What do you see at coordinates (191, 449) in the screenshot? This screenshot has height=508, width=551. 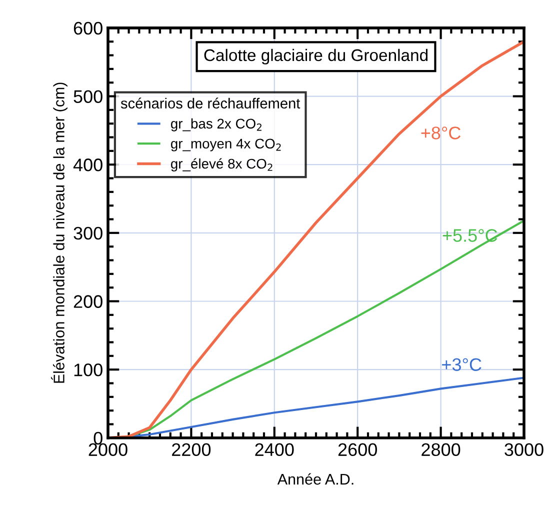 I see `x-tick-label: 2200` at bounding box center [191, 449].